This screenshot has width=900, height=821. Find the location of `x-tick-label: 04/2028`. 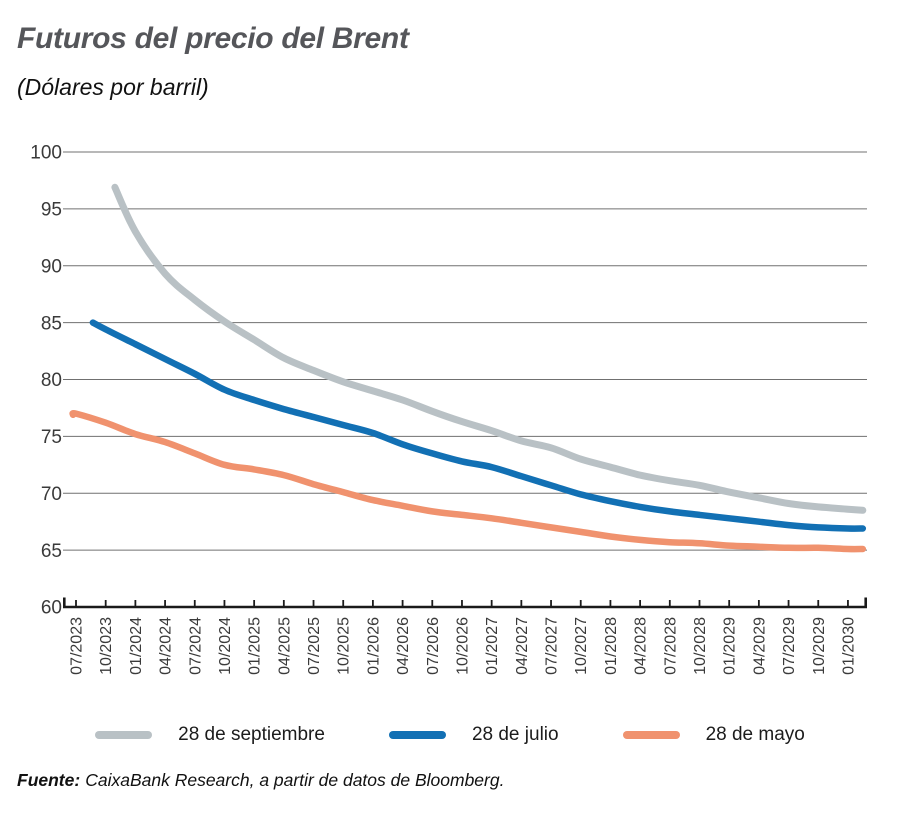

x-tick-label: 04/2028 is located at coordinates (641, 646).